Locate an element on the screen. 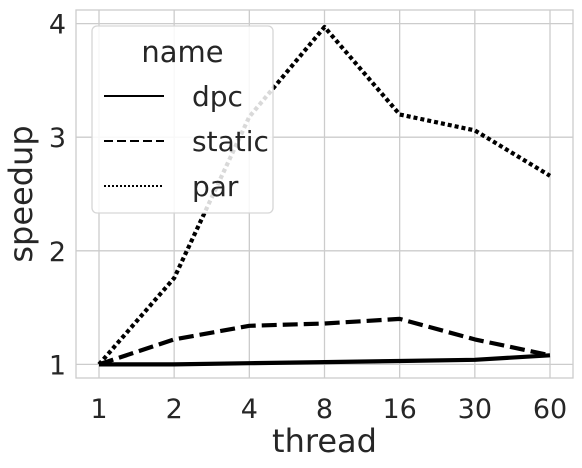 The height and width of the screenshot is (468, 582). x-tick-label: 16 is located at coordinates (399, 409).